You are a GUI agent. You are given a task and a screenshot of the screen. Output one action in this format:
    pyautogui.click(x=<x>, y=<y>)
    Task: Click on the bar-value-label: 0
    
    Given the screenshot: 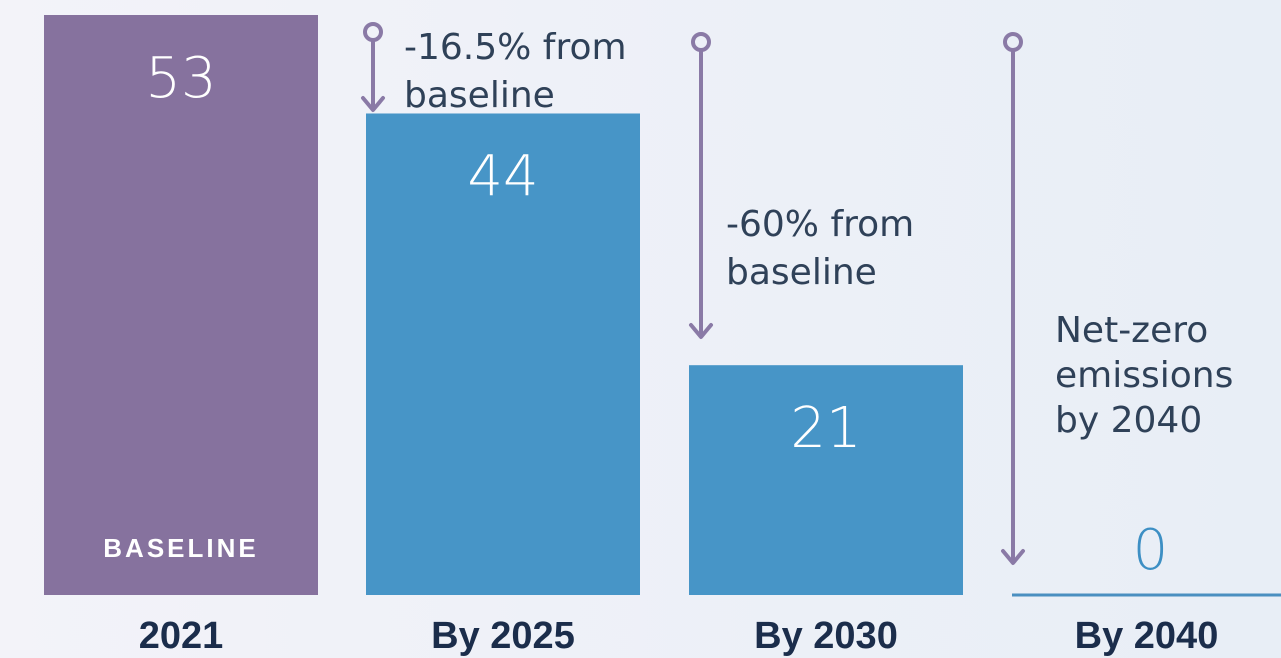 What is the action you would take?
    pyautogui.click(x=1151, y=550)
    